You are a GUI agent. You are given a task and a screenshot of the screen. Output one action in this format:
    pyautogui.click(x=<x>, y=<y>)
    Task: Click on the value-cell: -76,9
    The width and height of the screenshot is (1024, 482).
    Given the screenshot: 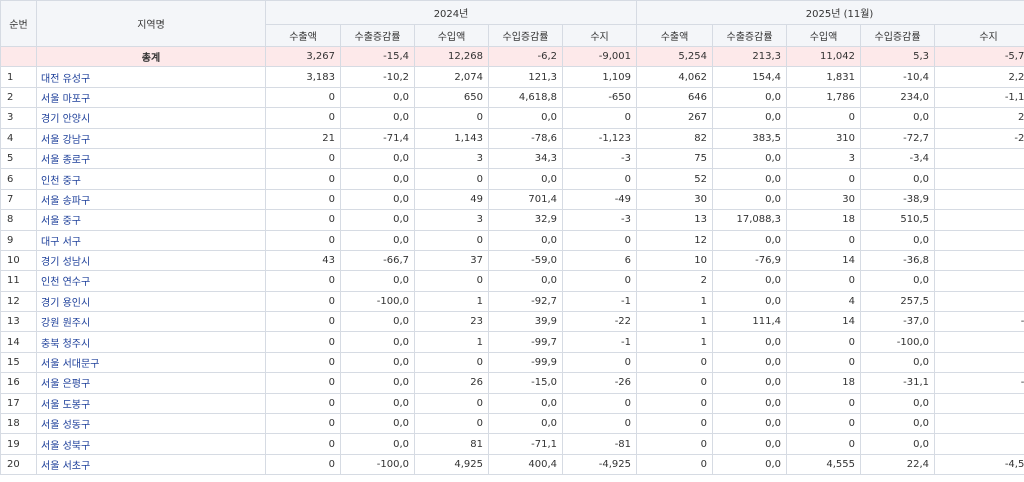 What is the action you would take?
    pyautogui.click(x=750, y=260)
    